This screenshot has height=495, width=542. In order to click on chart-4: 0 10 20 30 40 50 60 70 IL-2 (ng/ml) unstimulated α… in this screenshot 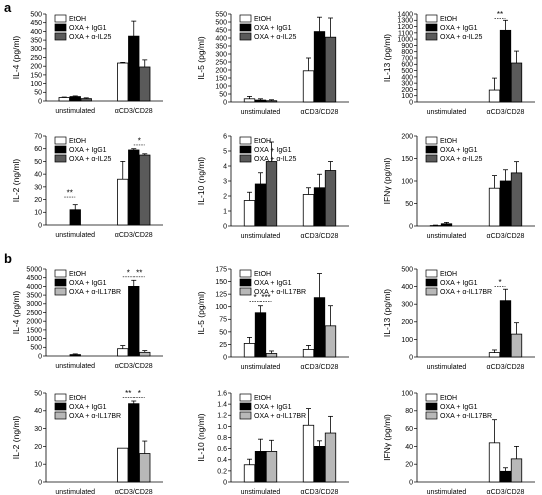, I will do `click(87, 186)`.